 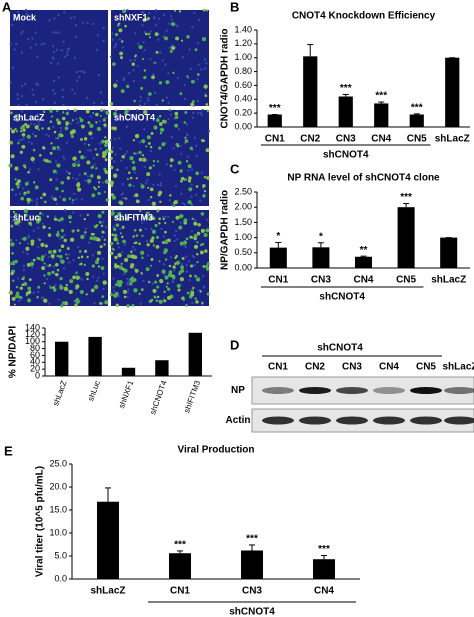 I want to click on y-tick-label: 15.0, so click(x=58, y=509).